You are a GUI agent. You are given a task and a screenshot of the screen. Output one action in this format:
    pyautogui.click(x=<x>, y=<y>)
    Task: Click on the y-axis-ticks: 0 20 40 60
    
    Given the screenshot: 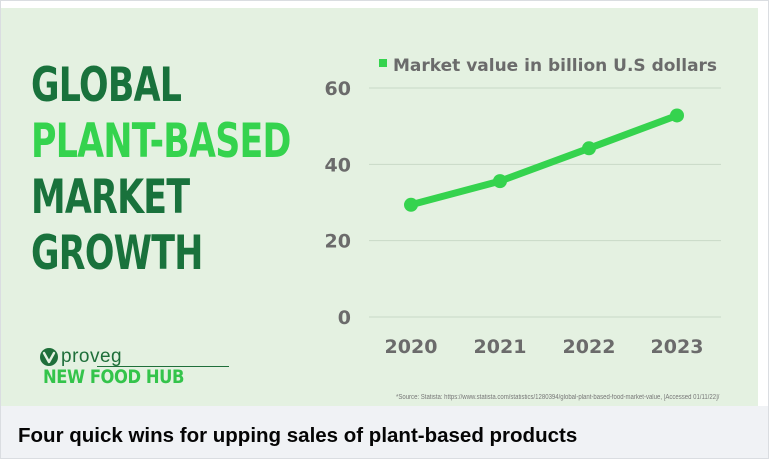 What is the action you would take?
    pyautogui.click(x=338, y=203)
    